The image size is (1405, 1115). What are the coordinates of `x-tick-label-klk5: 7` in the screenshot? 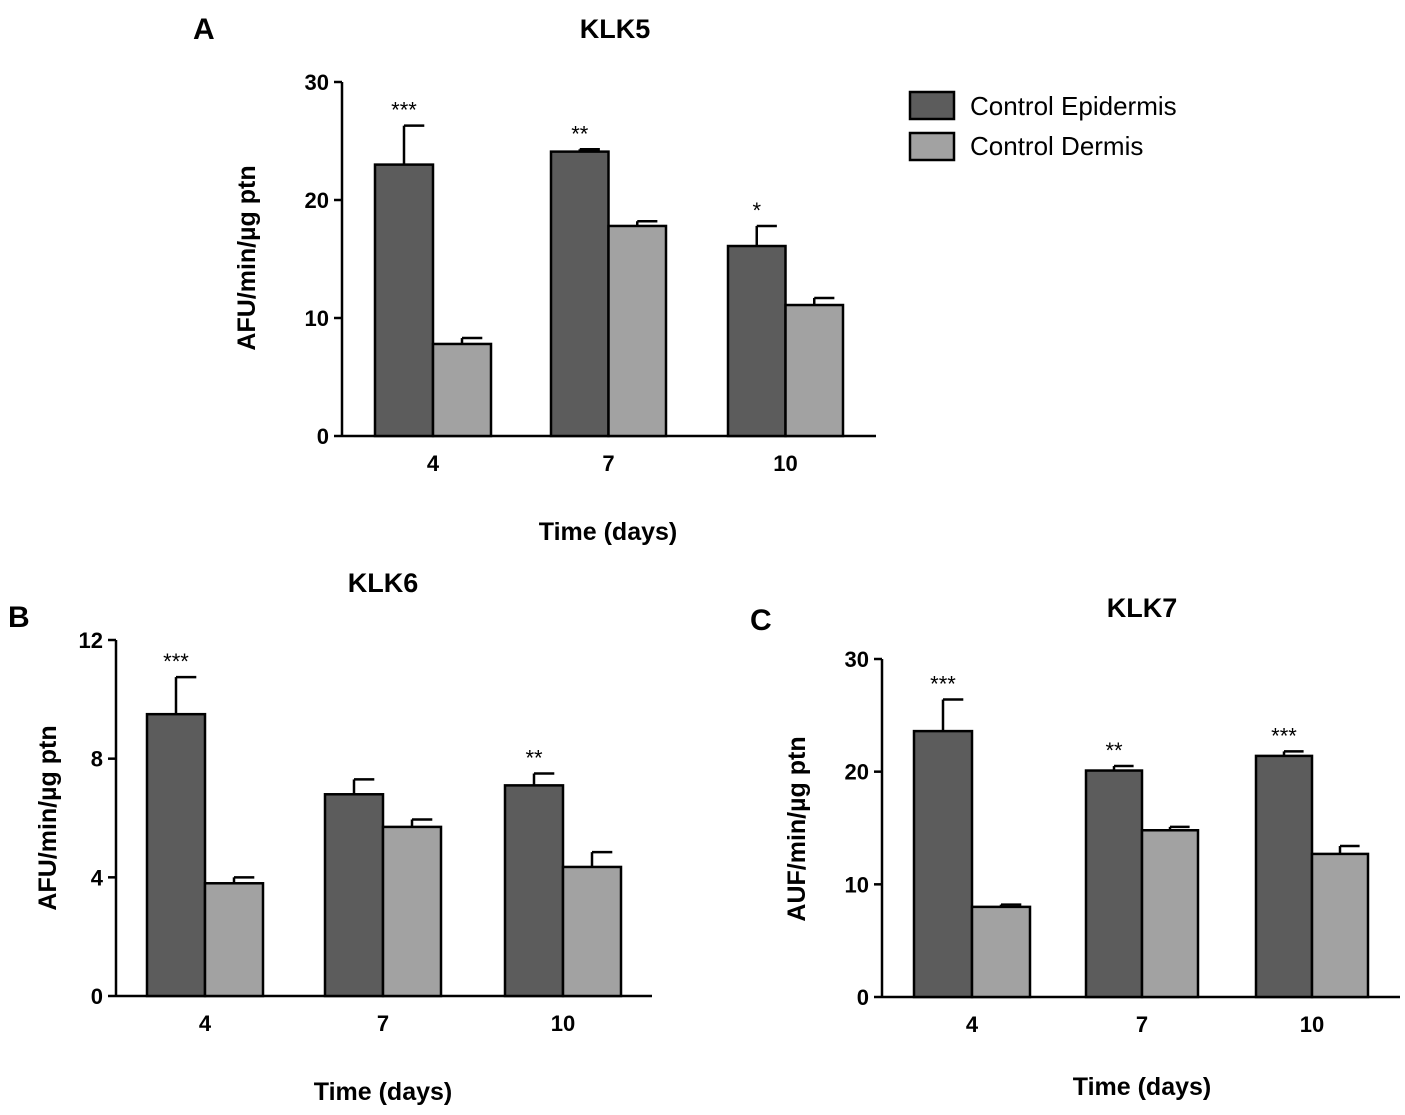 It's located at (608, 463).